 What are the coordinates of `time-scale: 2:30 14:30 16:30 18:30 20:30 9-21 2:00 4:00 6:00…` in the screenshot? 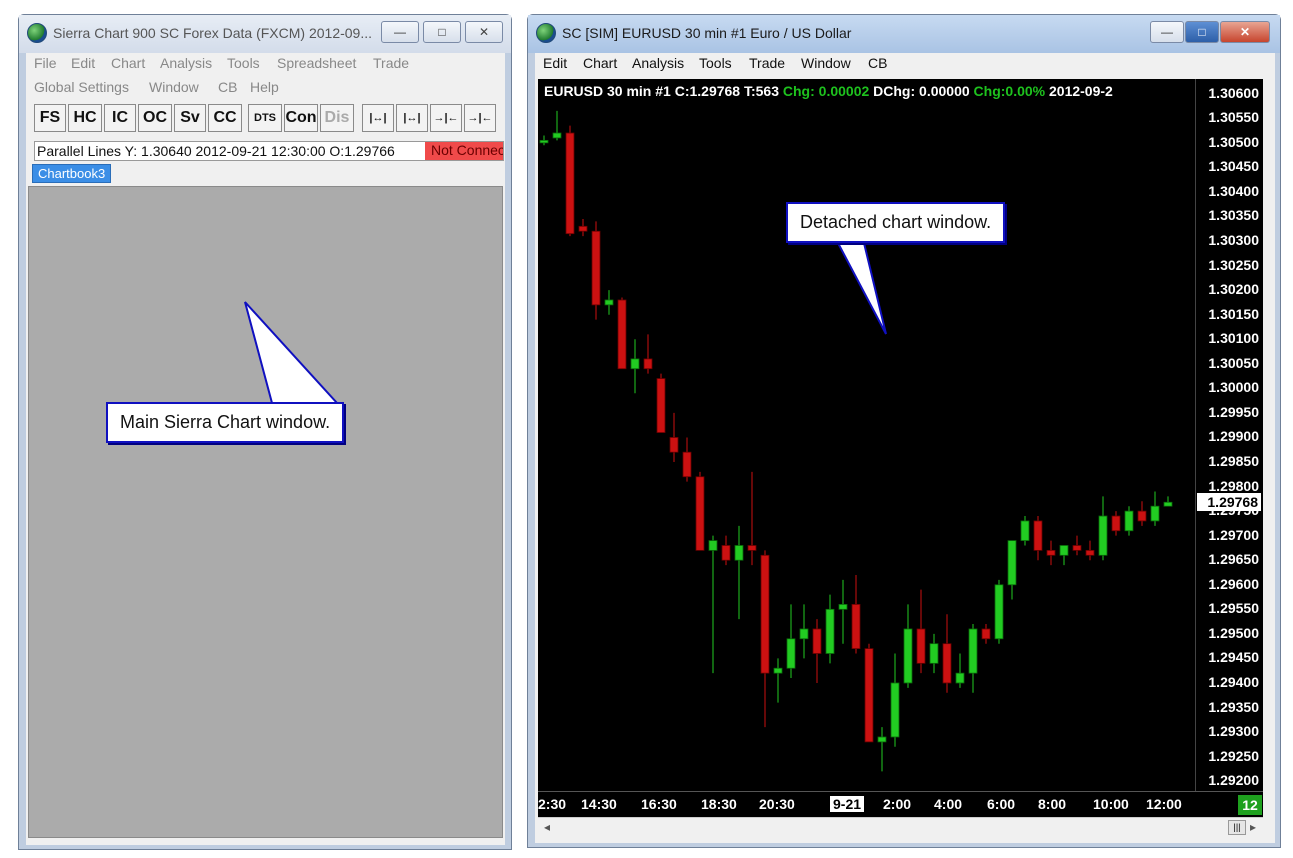 It's located at (900, 804).